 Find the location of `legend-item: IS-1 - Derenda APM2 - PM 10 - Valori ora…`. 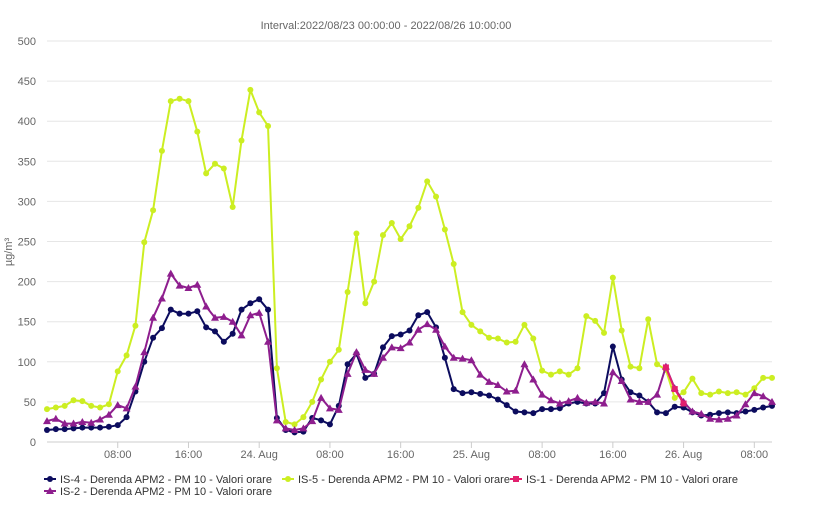

legend-item: IS-1 - Derenda APM2 - PM 10 - Valori ora… is located at coordinates (624, 480).